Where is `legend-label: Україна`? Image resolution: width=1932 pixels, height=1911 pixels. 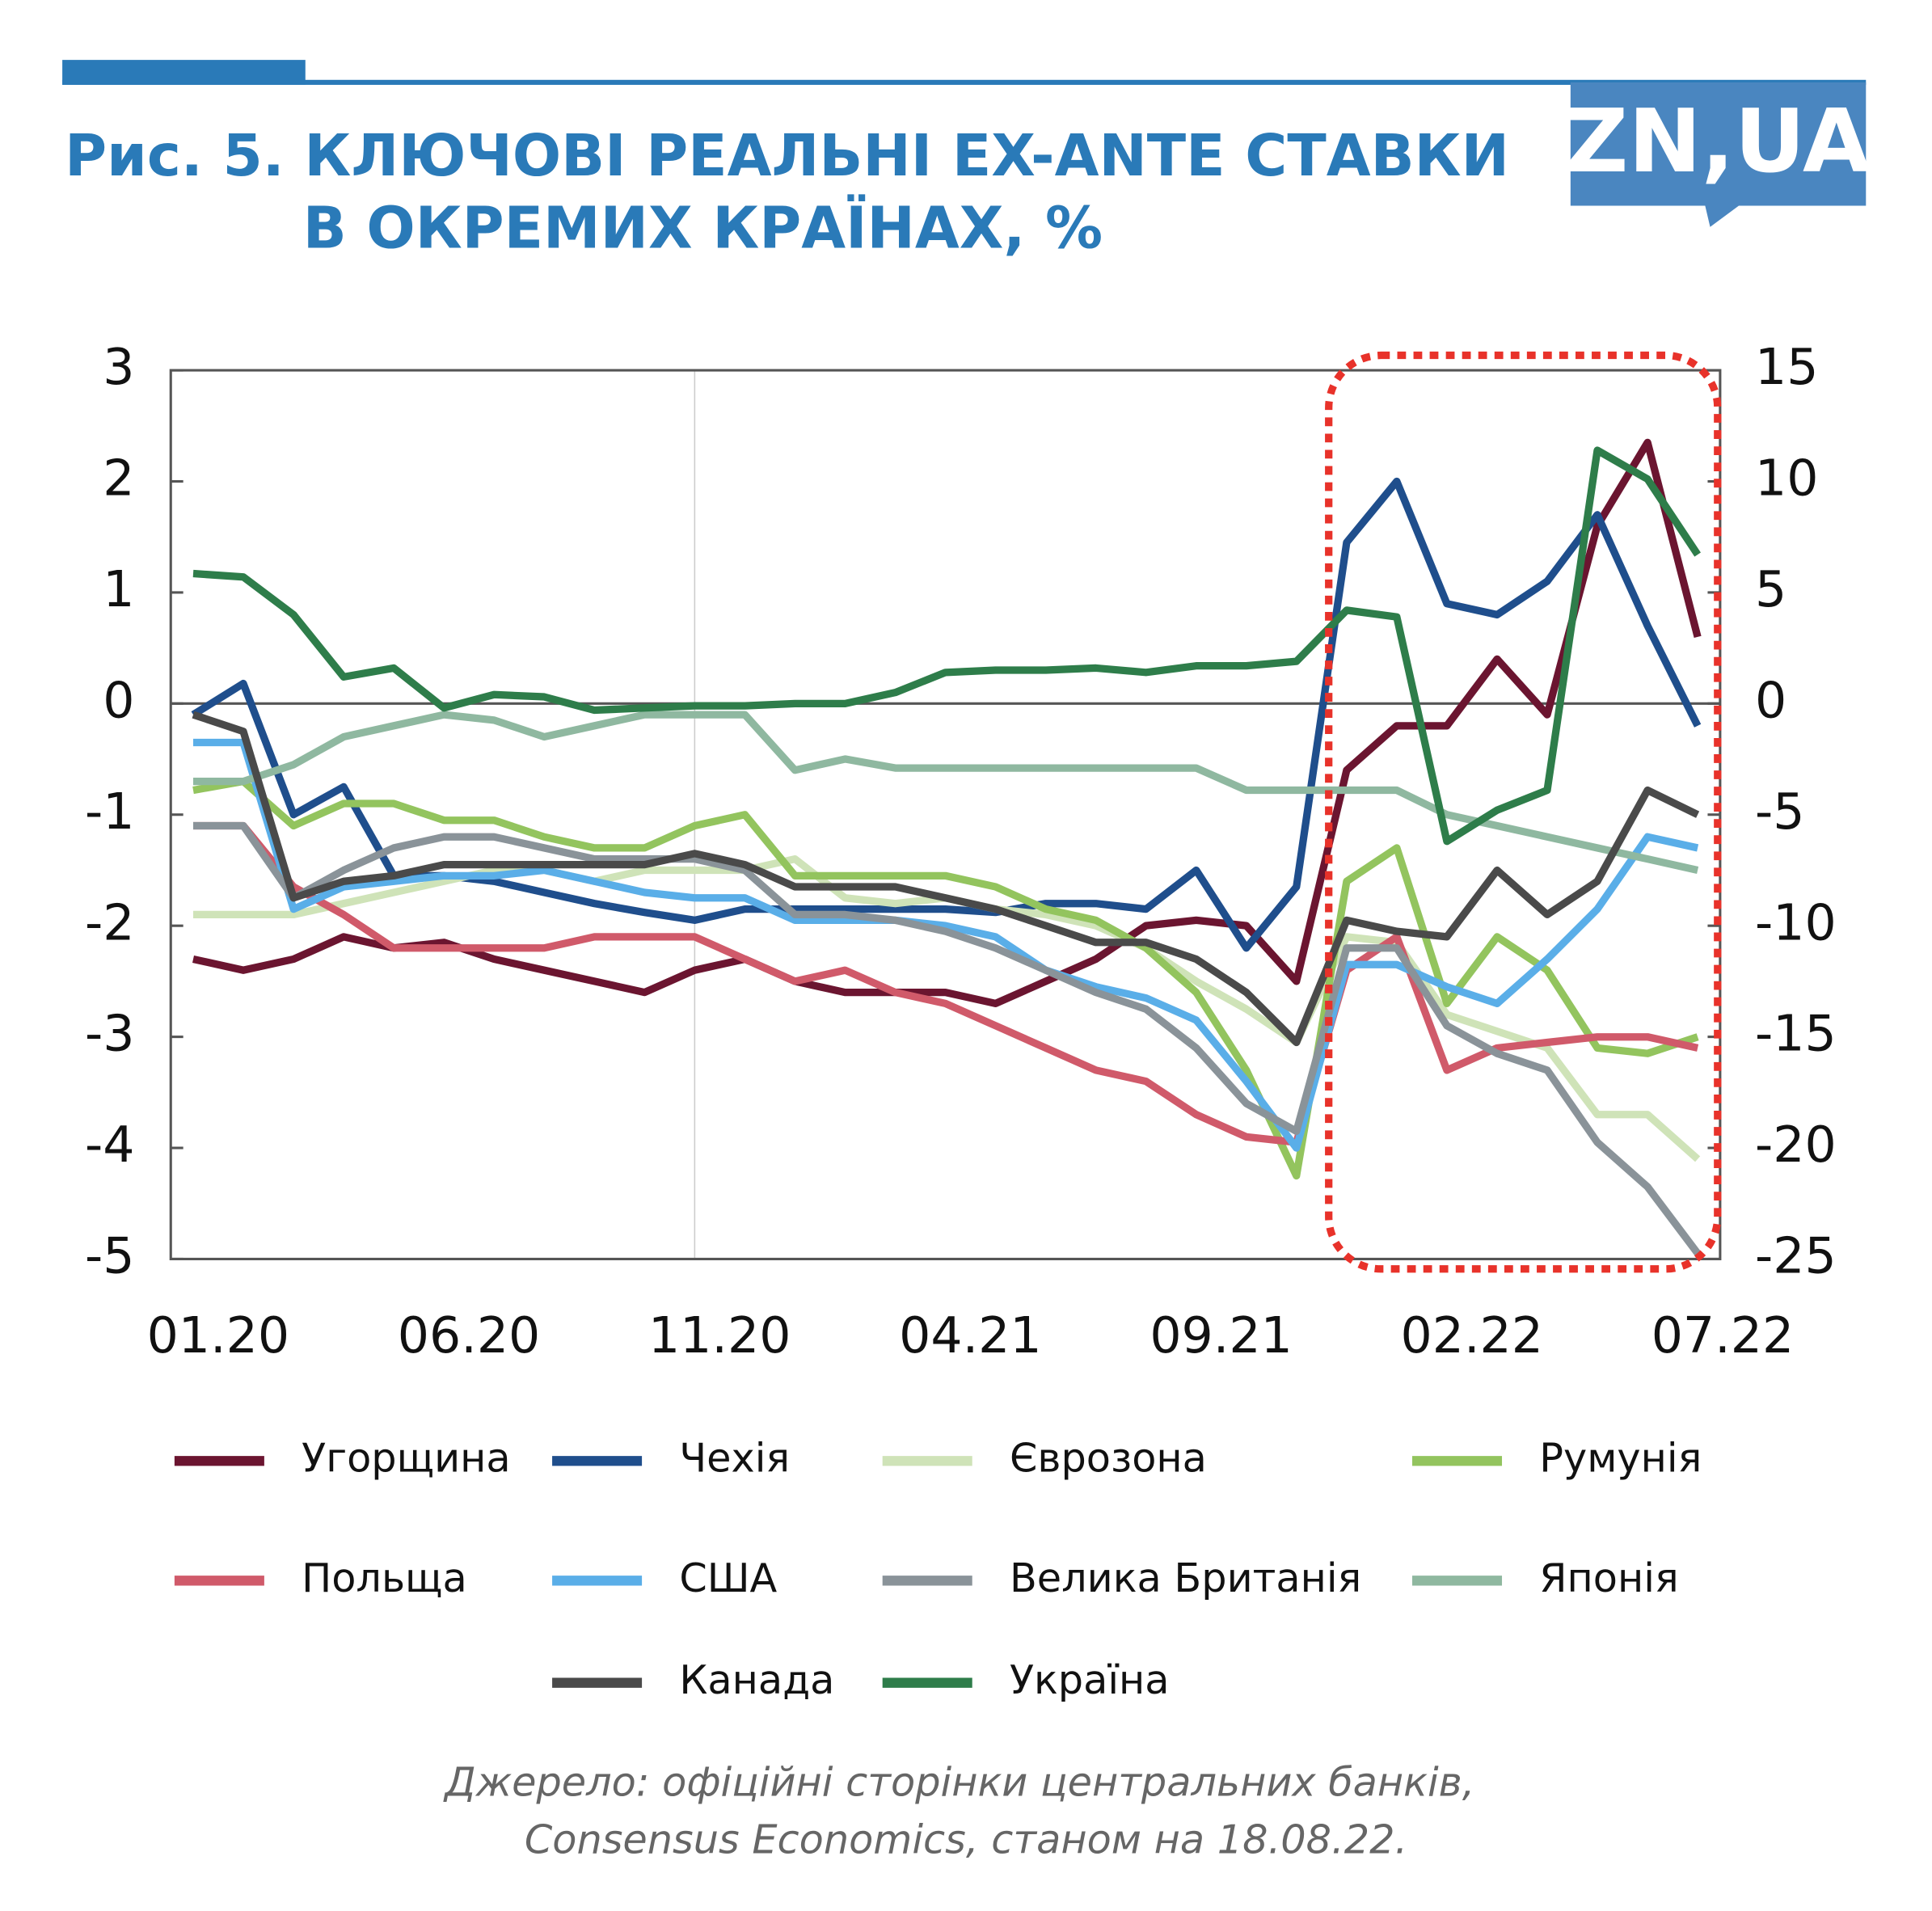 legend-label: Україна is located at coordinates (1090, 1680).